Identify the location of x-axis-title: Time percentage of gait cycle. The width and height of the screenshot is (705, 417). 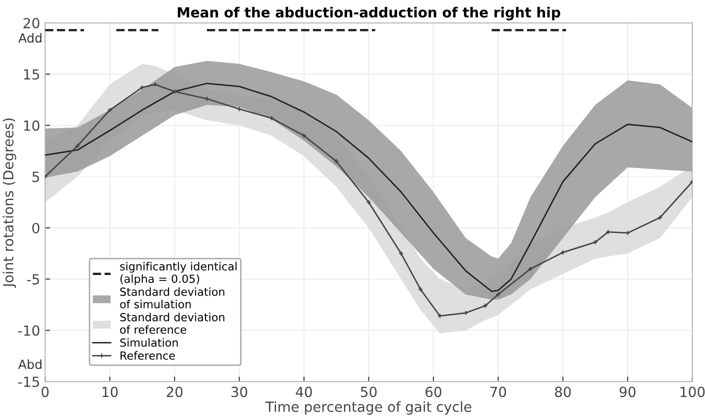
(368, 408).